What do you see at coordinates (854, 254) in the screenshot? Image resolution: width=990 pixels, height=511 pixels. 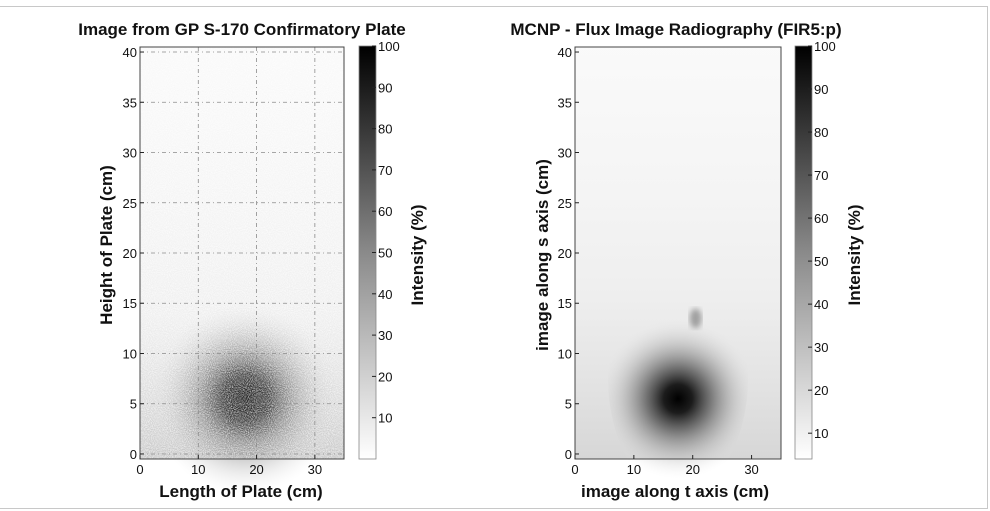 I see `right-colorbar-label: Intensity (%)` at bounding box center [854, 254].